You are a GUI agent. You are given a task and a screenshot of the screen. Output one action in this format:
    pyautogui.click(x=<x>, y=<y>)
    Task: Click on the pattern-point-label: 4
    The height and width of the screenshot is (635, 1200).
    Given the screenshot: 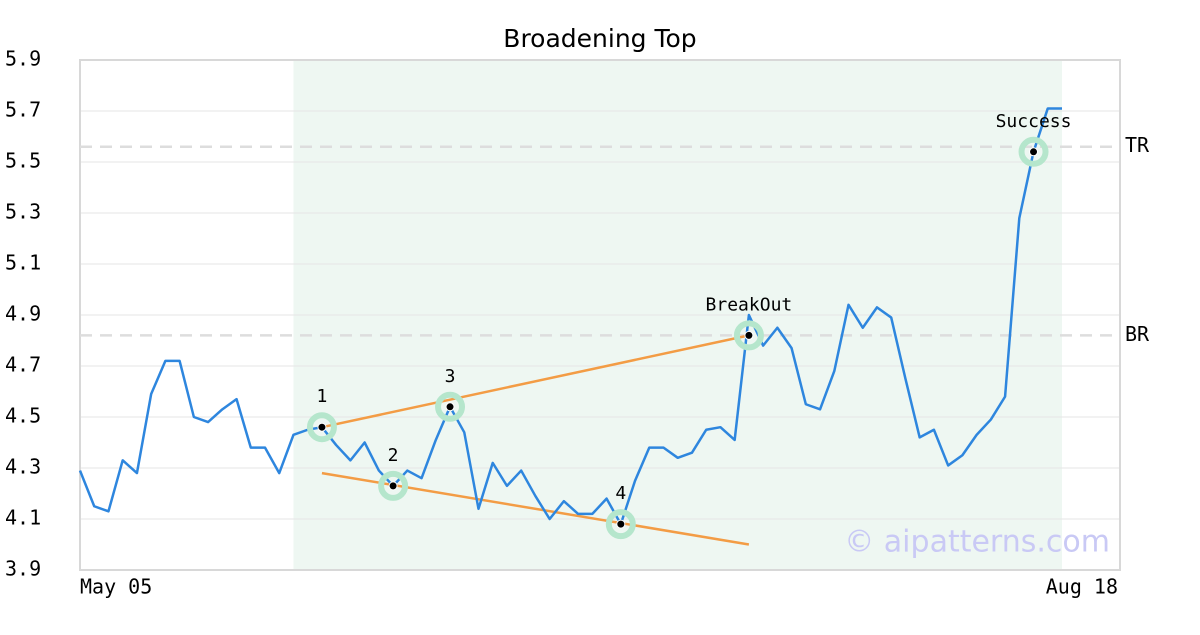 What is the action you would take?
    pyautogui.click(x=620, y=493)
    